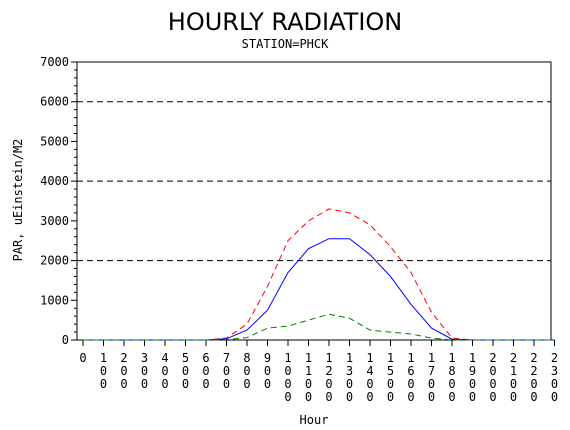  I want to click on y-tick-label-1000: 1000, so click(54, 300).